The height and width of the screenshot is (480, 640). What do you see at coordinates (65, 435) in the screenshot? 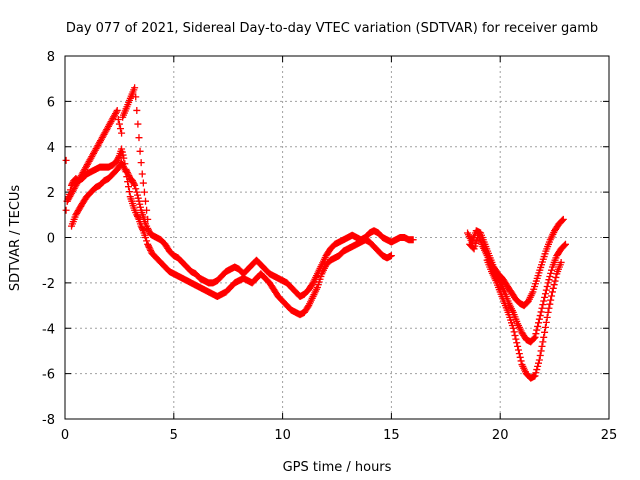
I see `x-tick-label: 0` at bounding box center [65, 435].